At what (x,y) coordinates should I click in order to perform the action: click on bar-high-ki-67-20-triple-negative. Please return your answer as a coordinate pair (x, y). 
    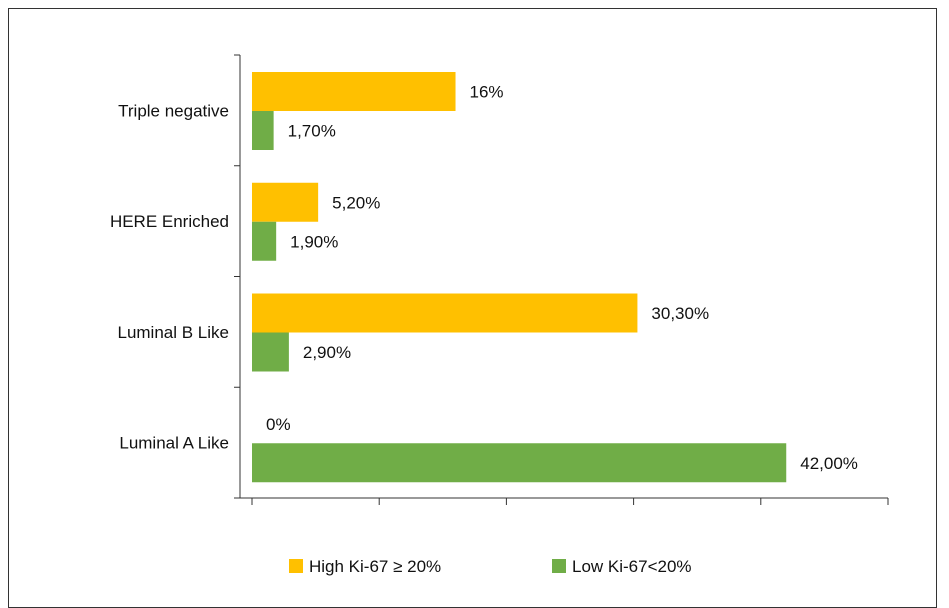
    Looking at the image, I should click on (354, 91).